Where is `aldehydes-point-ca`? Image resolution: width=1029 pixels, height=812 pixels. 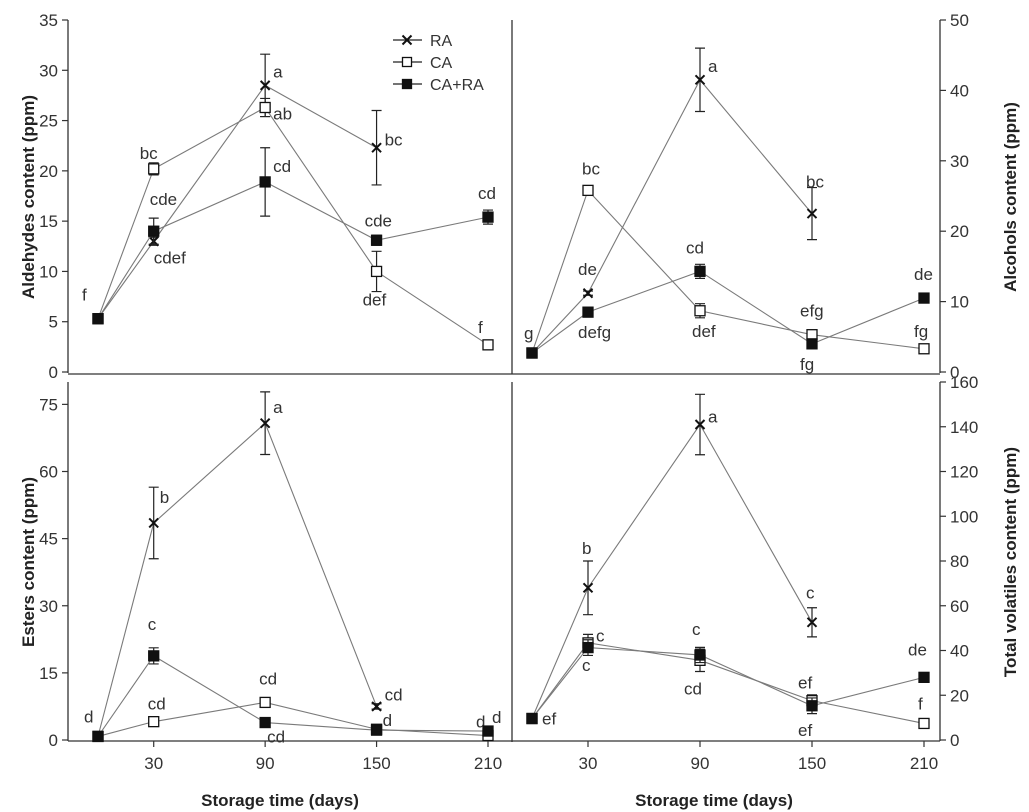 aldehydes-point-ca is located at coordinates (488, 345).